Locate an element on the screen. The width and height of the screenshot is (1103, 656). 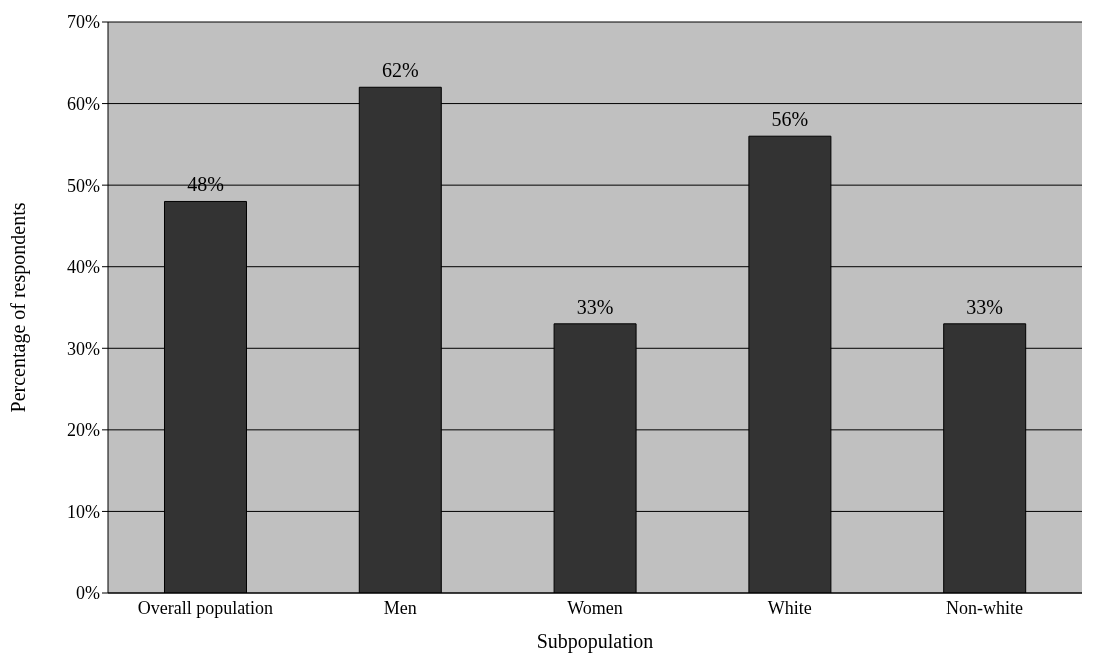
data-label: 56% is located at coordinates (790, 119).